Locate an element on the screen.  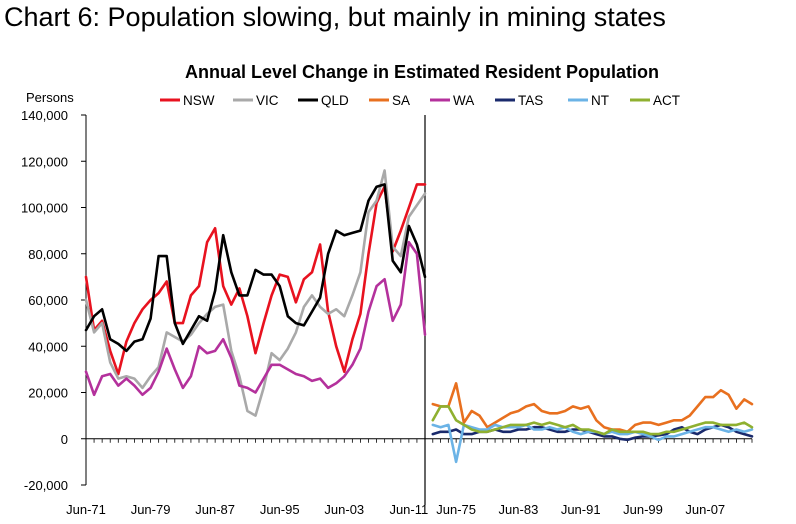
legend-label-nt: NT is located at coordinates (600, 100).